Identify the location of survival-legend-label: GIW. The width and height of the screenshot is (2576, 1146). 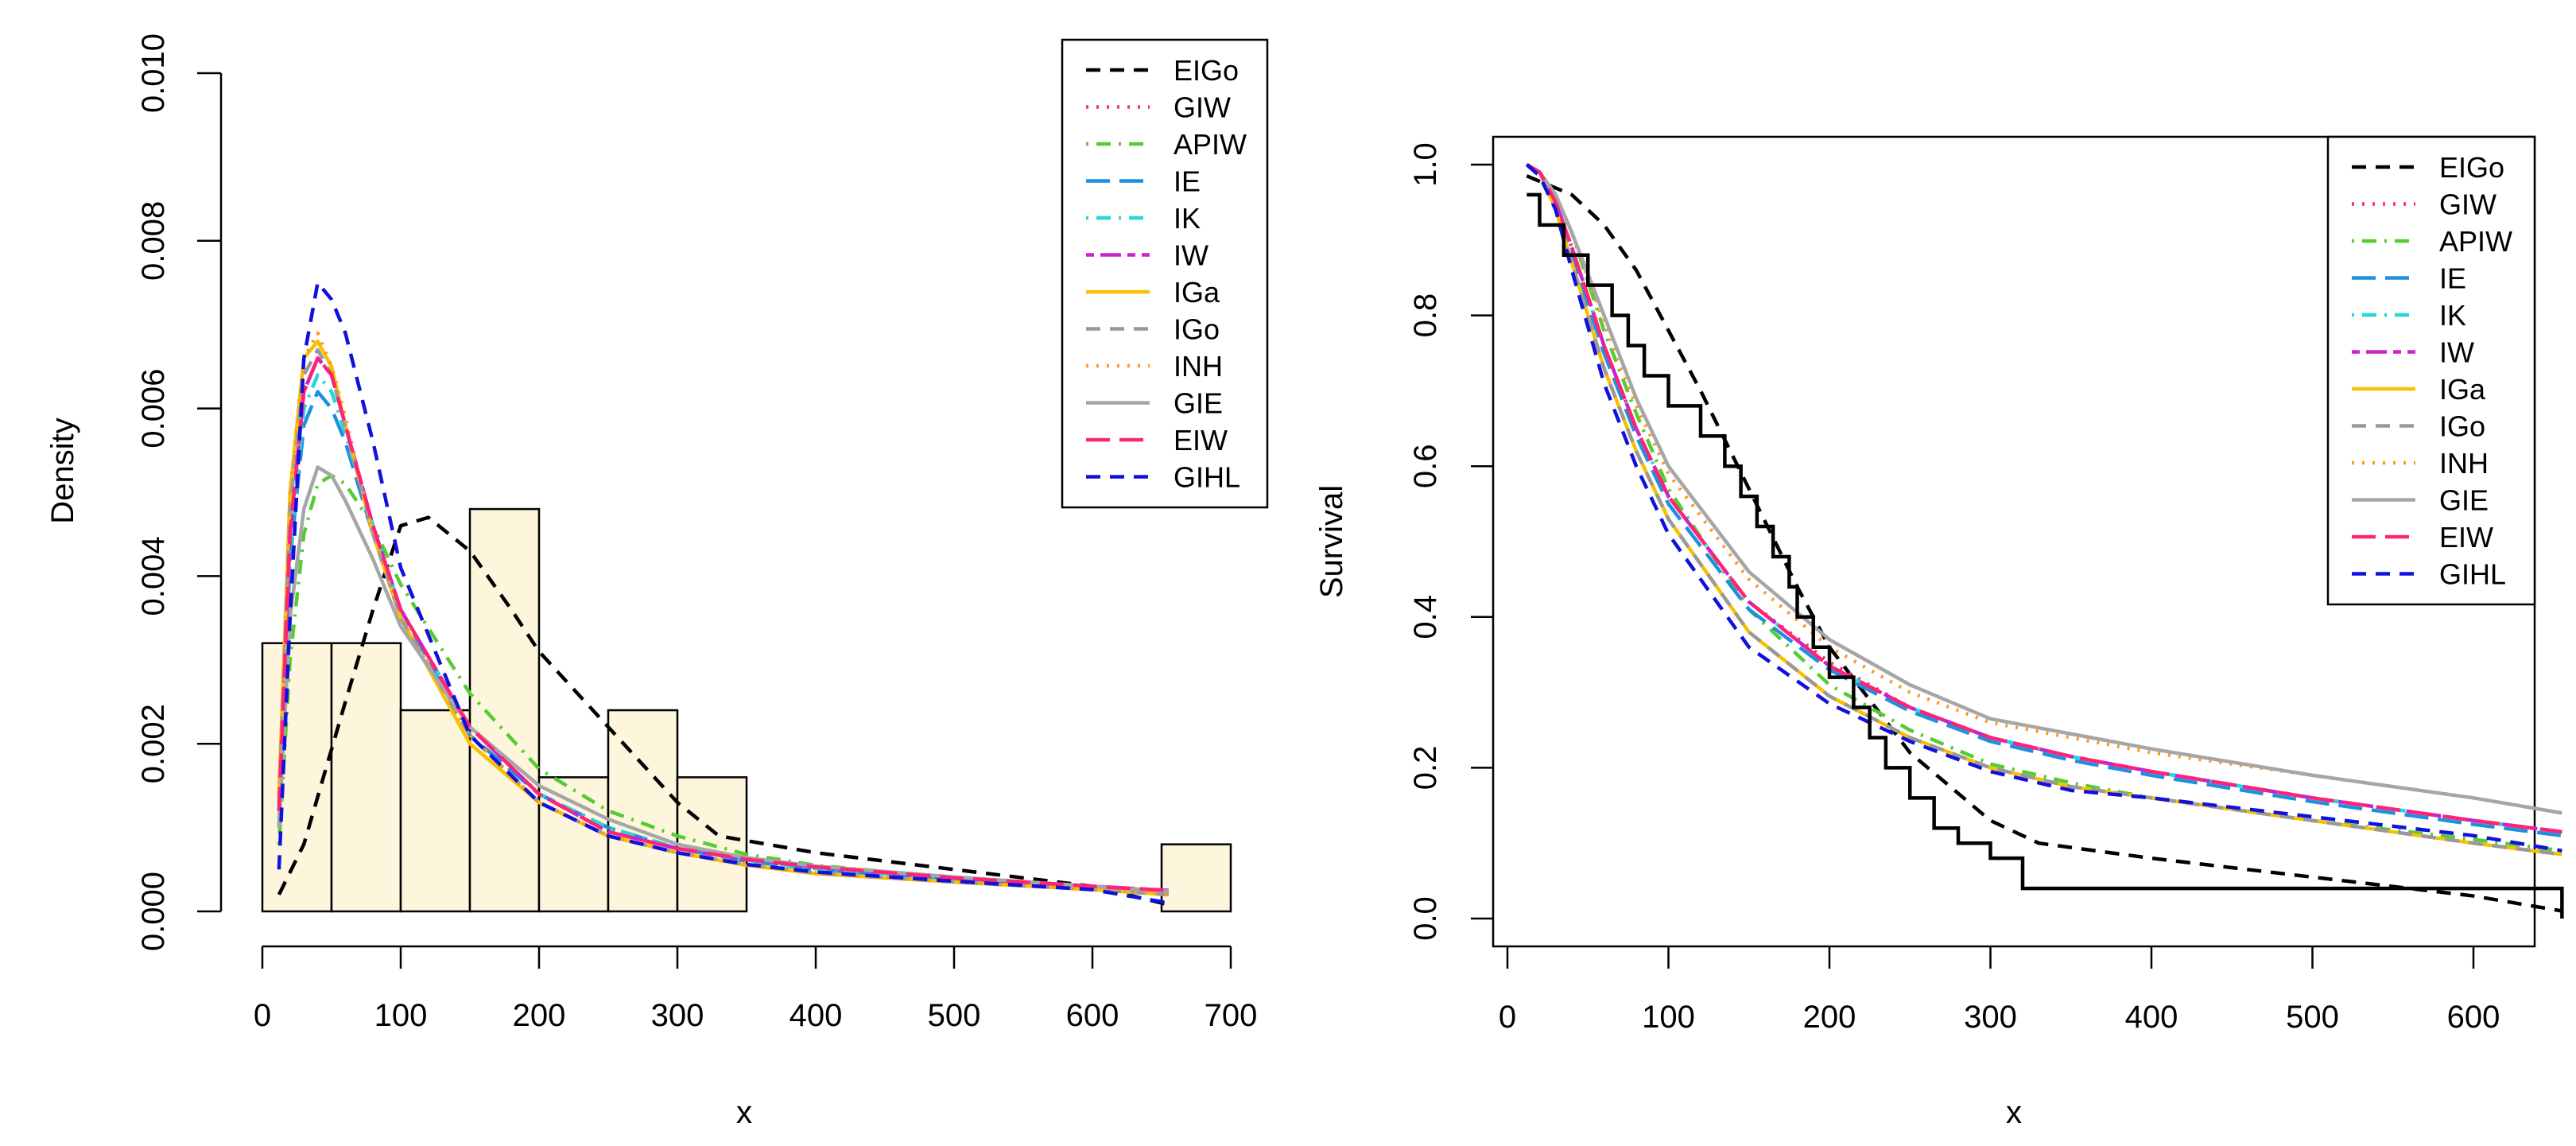
(2468, 205).